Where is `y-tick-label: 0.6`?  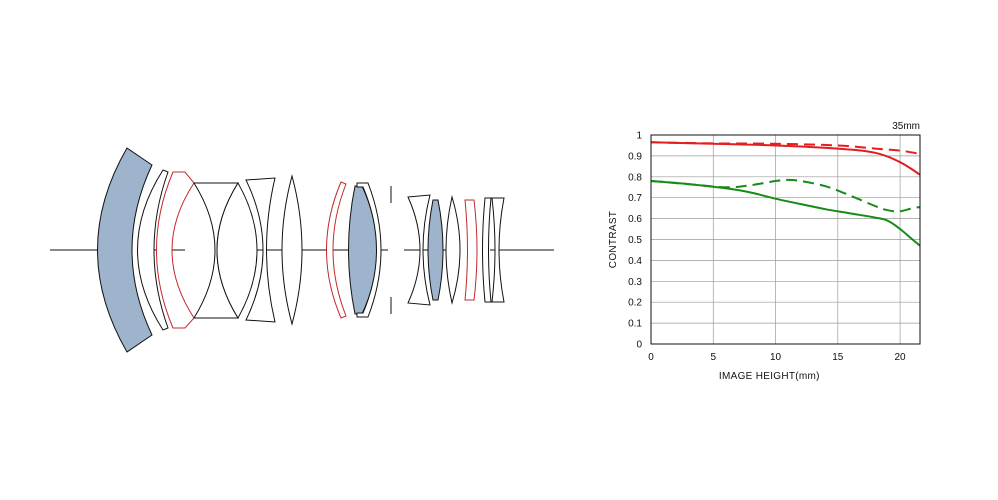 y-tick-label: 0.6 is located at coordinates (635, 219).